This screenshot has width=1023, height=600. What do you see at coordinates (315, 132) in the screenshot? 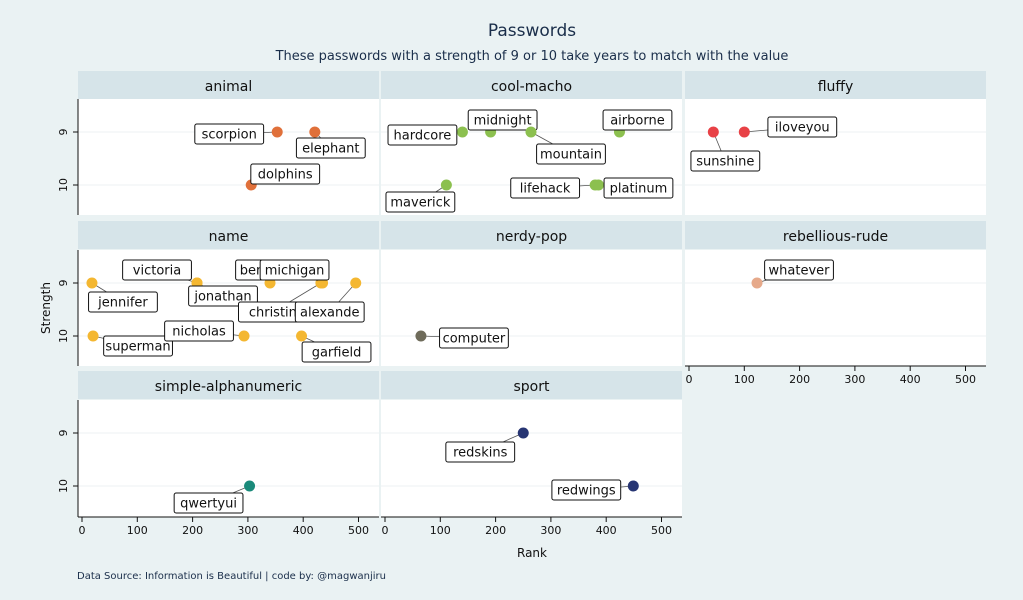
I see `point-elephant` at bounding box center [315, 132].